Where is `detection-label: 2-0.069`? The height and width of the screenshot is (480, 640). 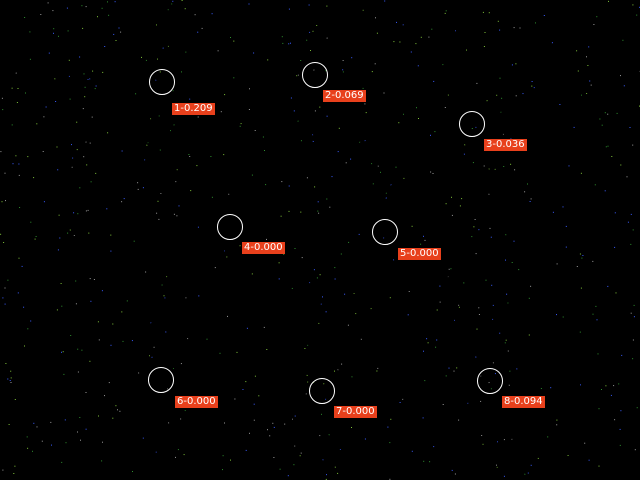
detection-label: 2-0.069 is located at coordinates (344, 96).